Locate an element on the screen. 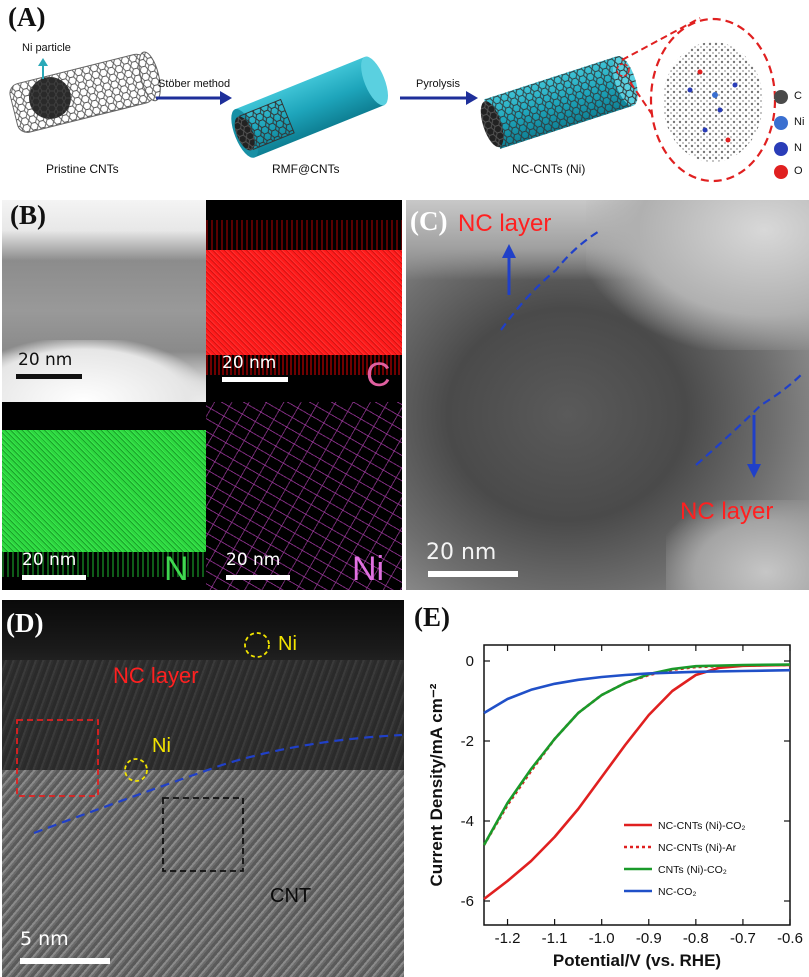 The height and width of the screenshot is (977, 809). panel-b-map-n is located at coordinates (104, 496).